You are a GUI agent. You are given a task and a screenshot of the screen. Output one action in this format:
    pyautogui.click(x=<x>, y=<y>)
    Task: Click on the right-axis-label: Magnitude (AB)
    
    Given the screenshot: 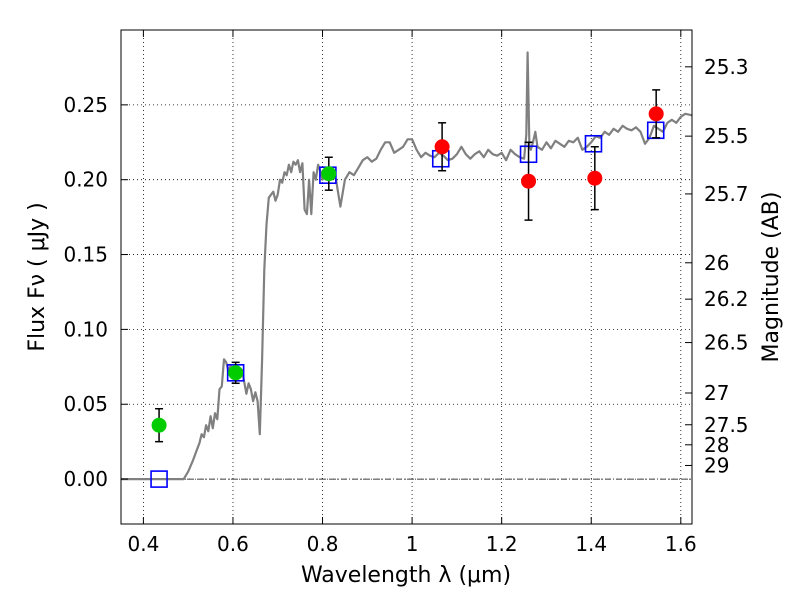 What is the action you would take?
    pyautogui.click(x=771, y=277)
    